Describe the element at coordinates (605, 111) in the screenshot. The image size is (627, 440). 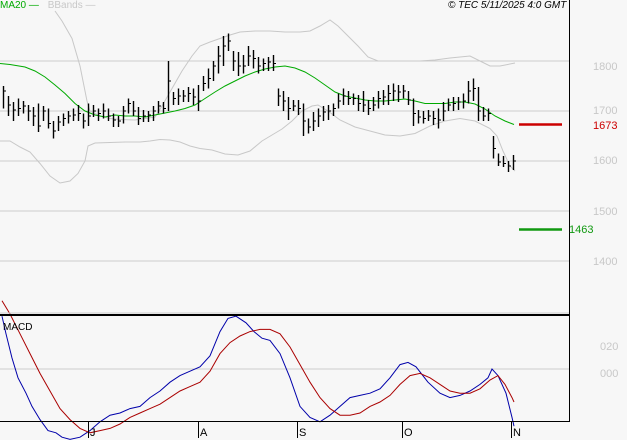
I see `y-label-1700: 1700` at that location.